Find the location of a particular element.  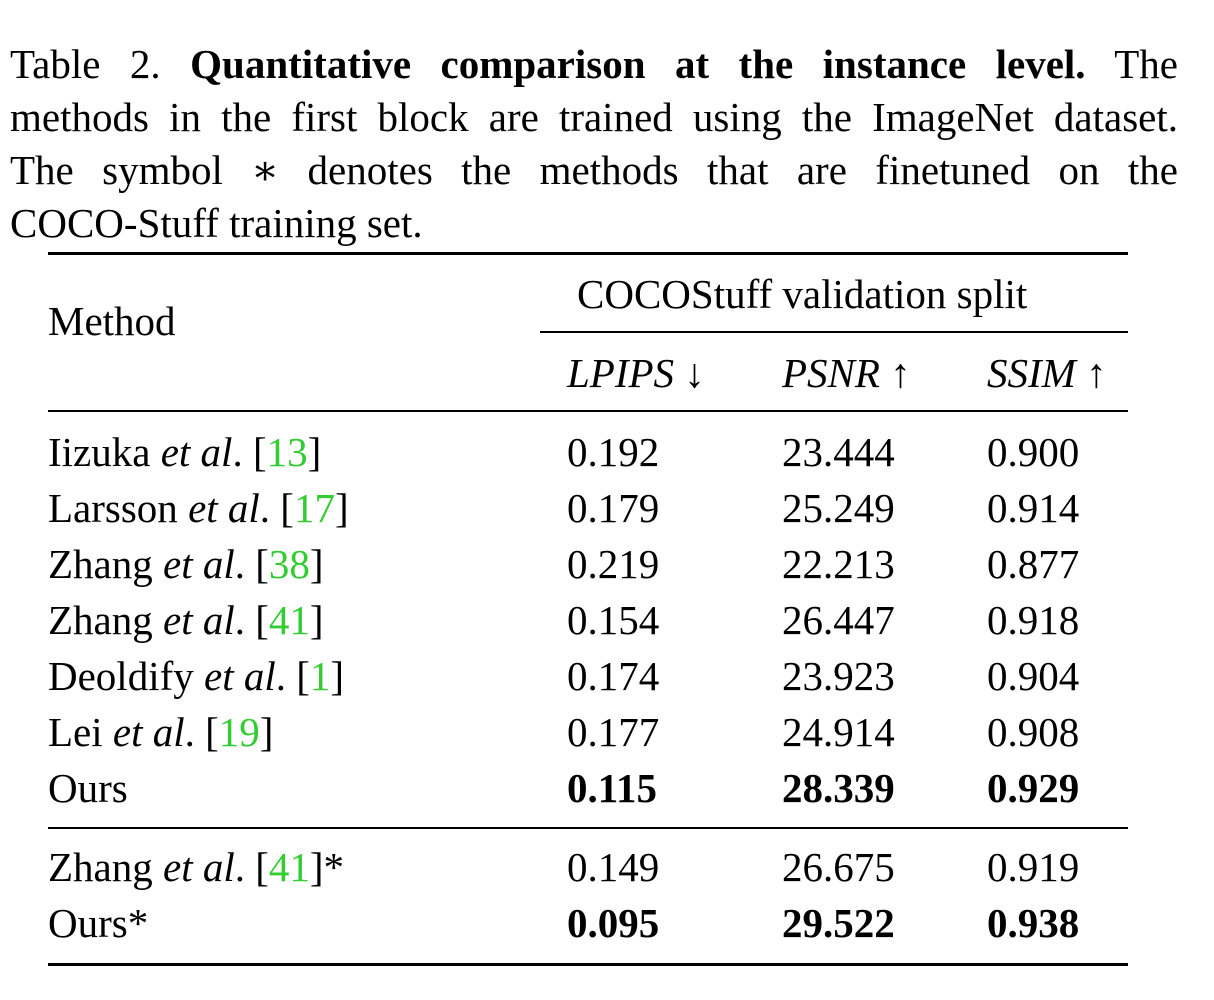

lpips-value: 0.149 is located at coordinates (613, 867).